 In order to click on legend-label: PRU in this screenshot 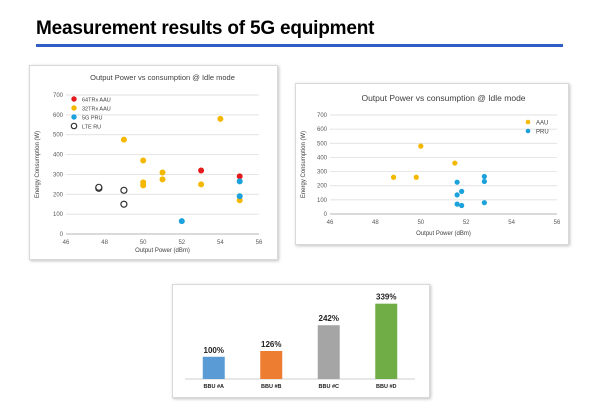, I will do `click(542, 133)`.